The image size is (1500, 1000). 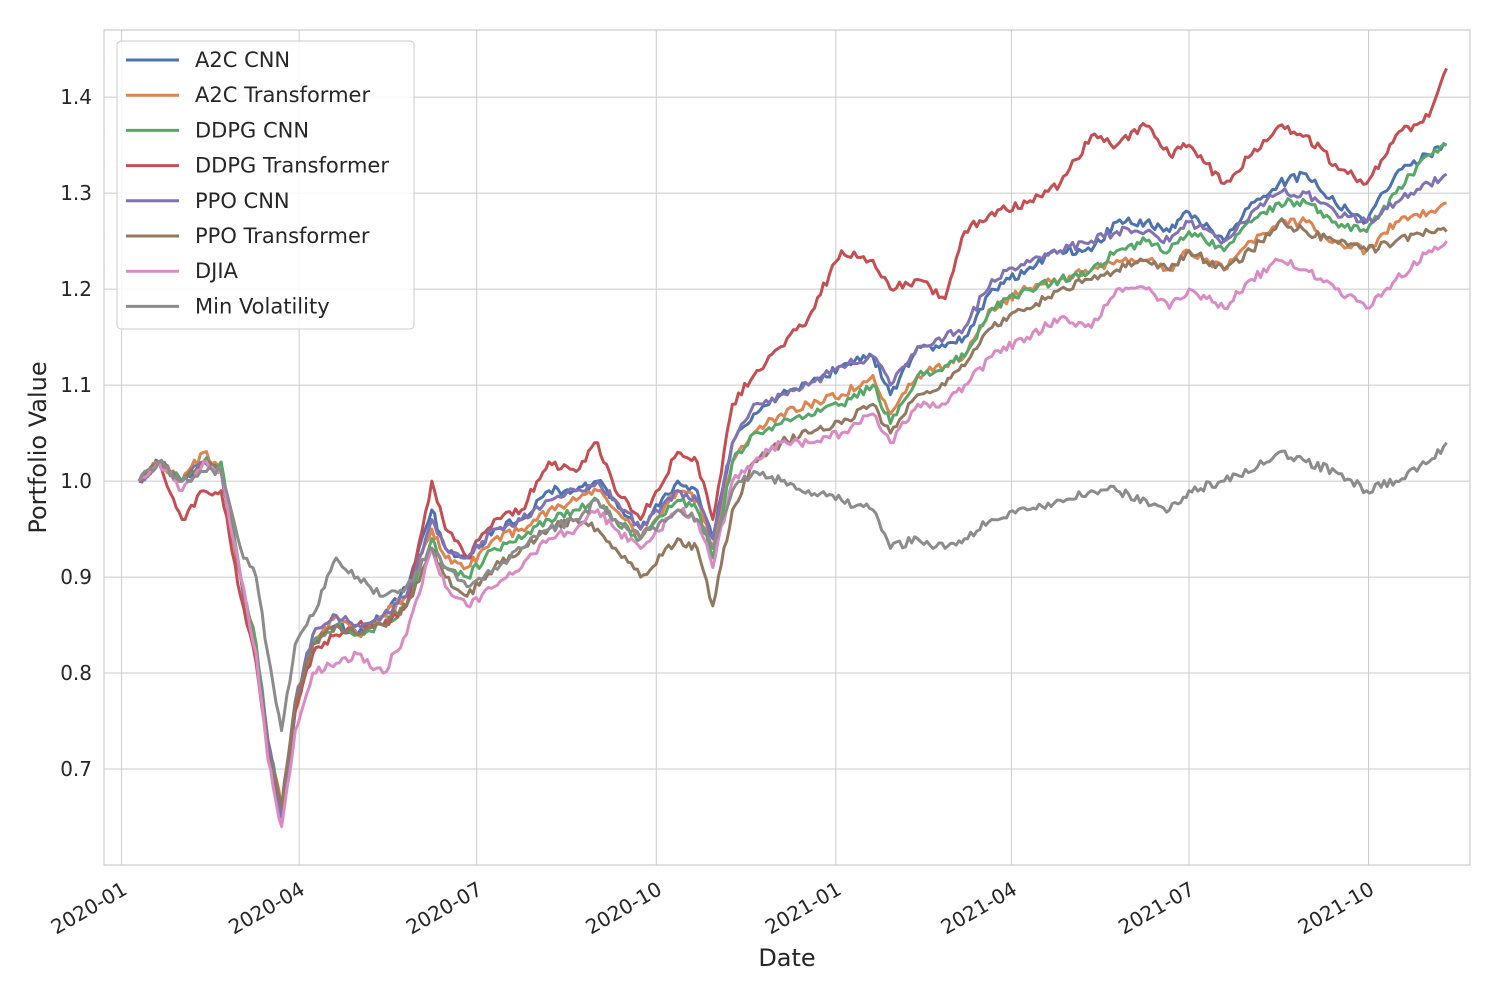 What do you see at coordinates (76, 289) in the screenshot?
I see `y-tick-label: 1.2` at bounding box center [76, 289].